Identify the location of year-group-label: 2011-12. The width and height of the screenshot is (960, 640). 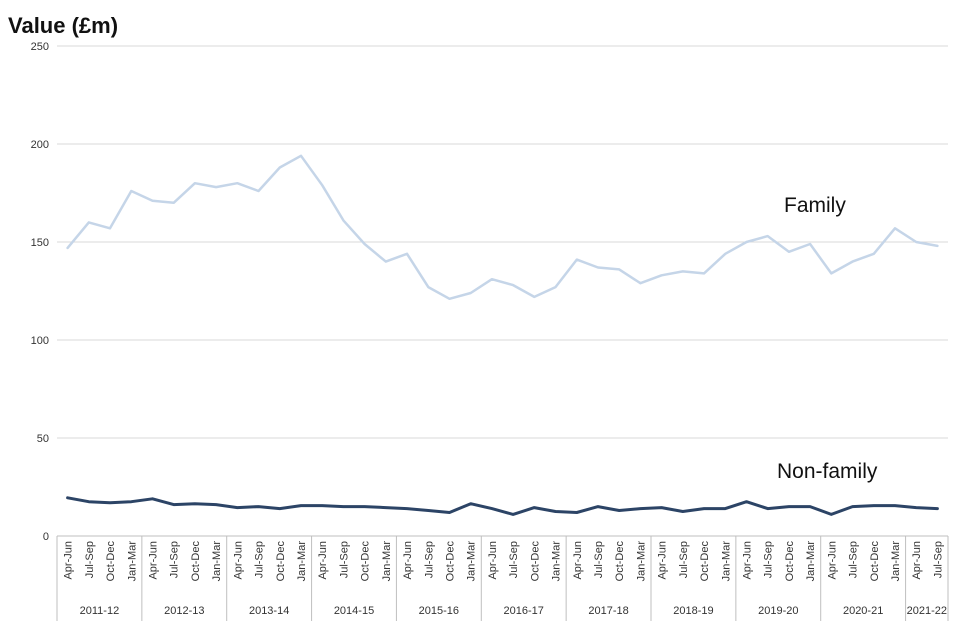
(100, 611).